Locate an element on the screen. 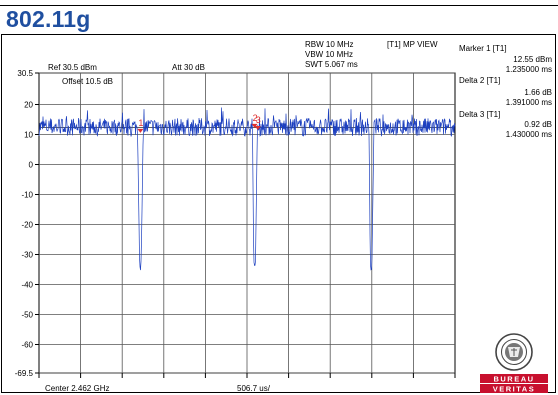  ref-level-label: Ref 30.5 dBm is located at coordinates (72, 67).